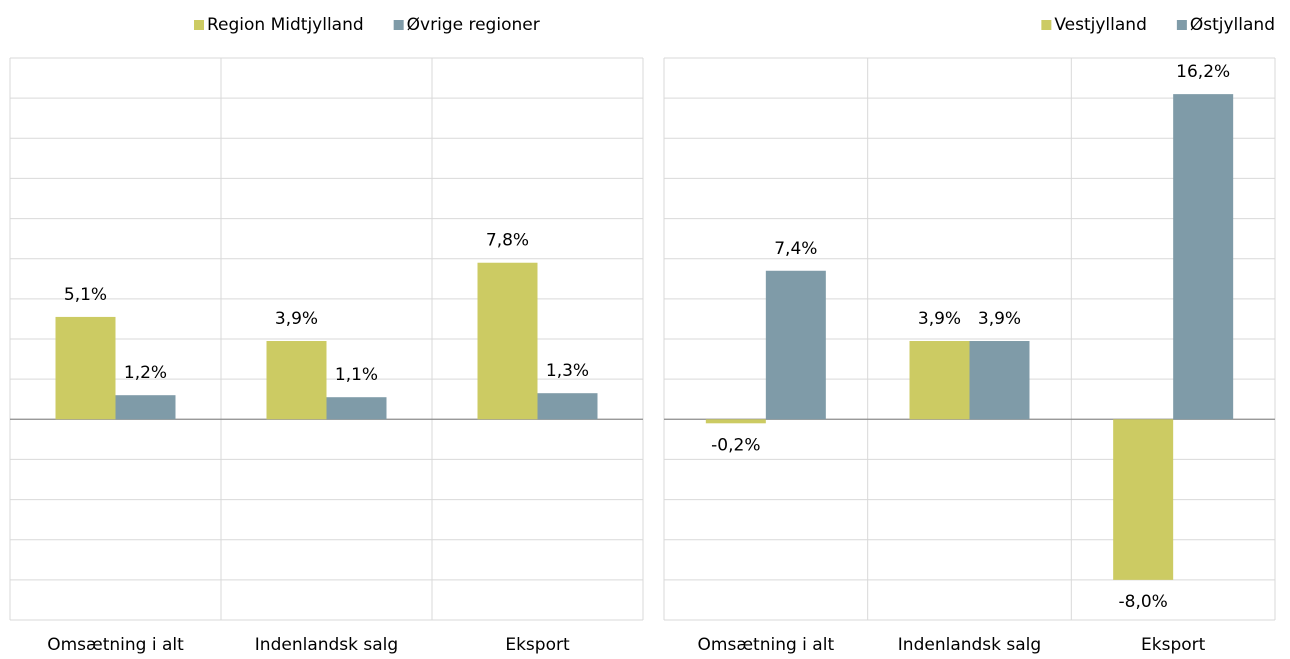 This screenshot has width=1290, height=659. I want to click on legend-label: Øvrige regioner, so click(473, 25).